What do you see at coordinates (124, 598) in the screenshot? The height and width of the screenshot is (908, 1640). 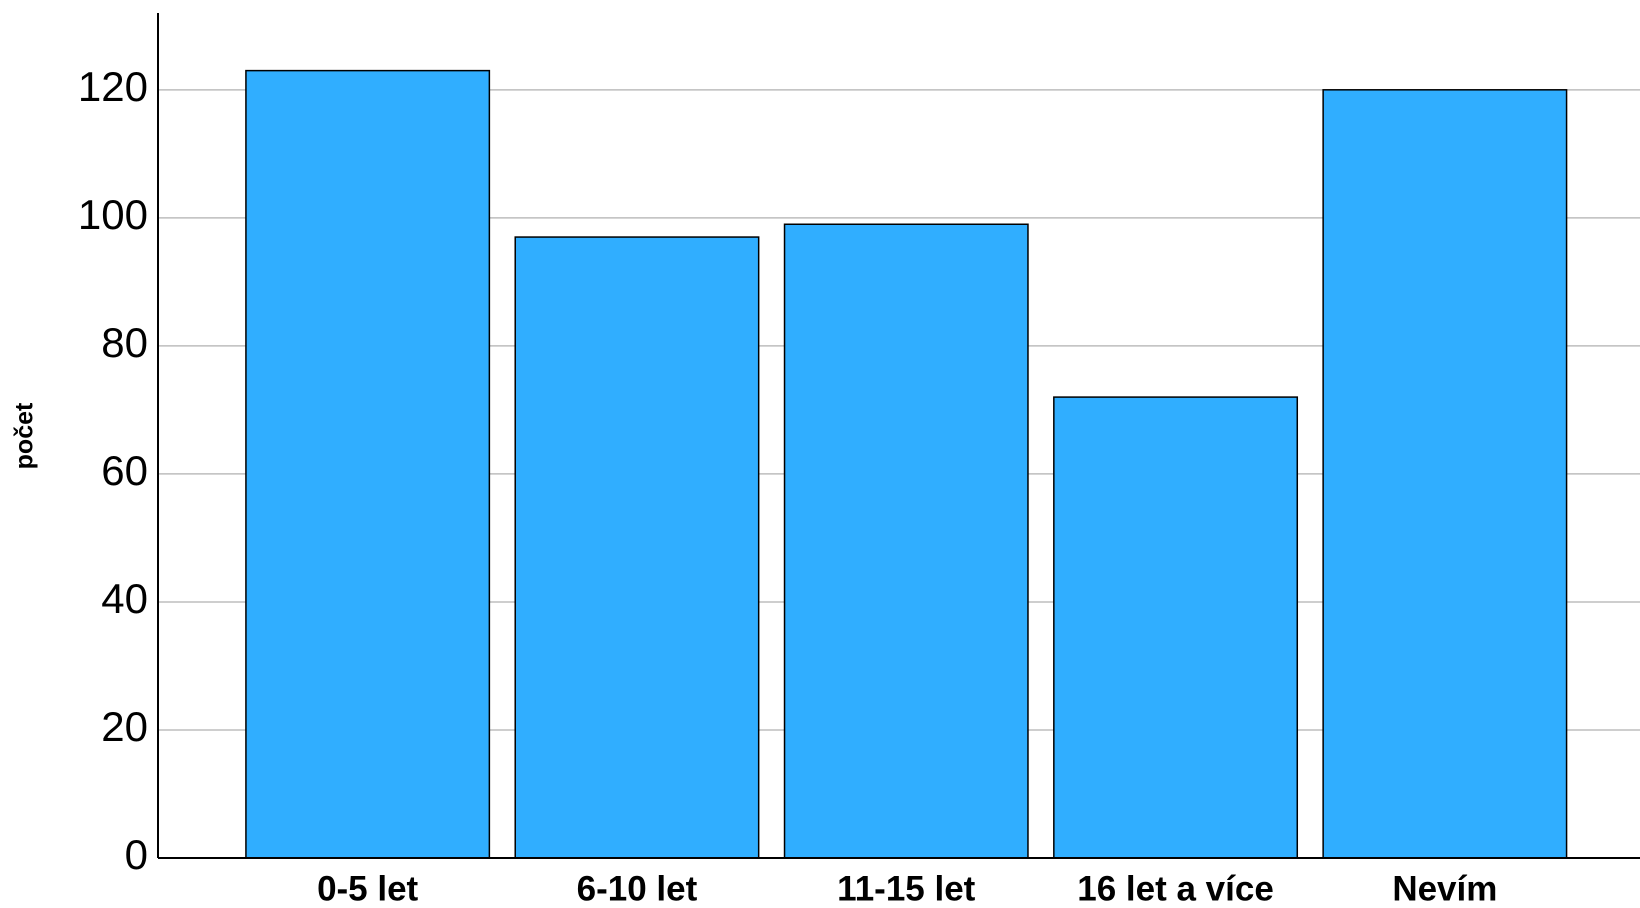 I see `y-tick-label: 40` at bounding box center [124, 598].